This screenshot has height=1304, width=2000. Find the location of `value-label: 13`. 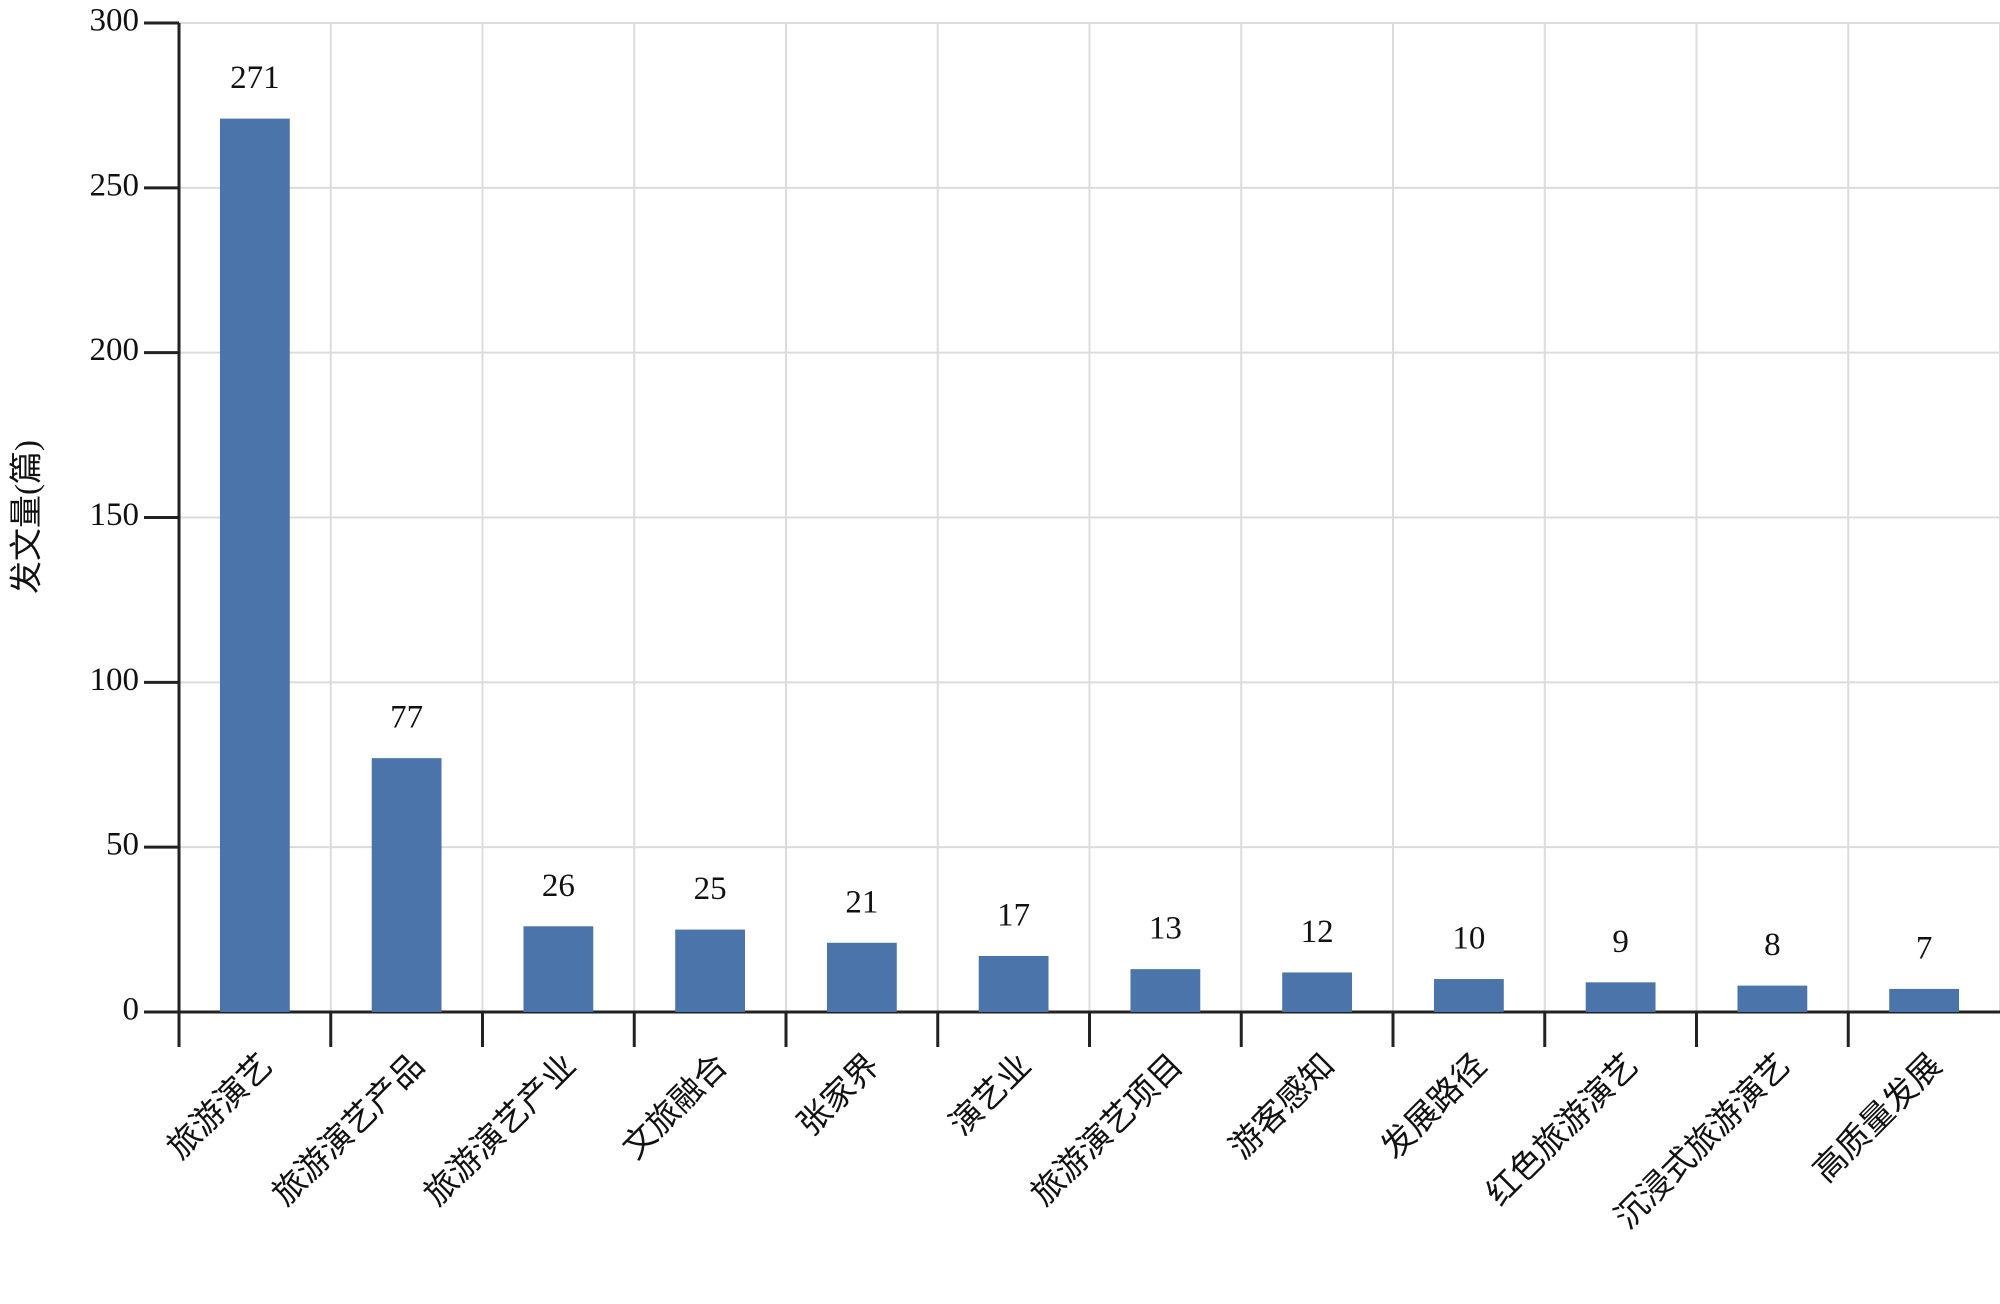

value-label: 13 is located at coordinates (1165, 929).